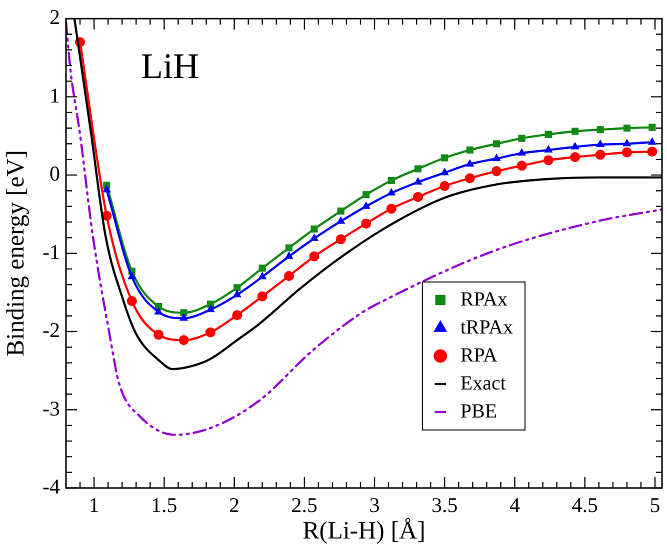 The width and height of the screenshot is (667, 549). What do you see at coordinates (51, 486) in the screenshot?
I see `y-tick-label: -4` at bounding box center [51, 486].